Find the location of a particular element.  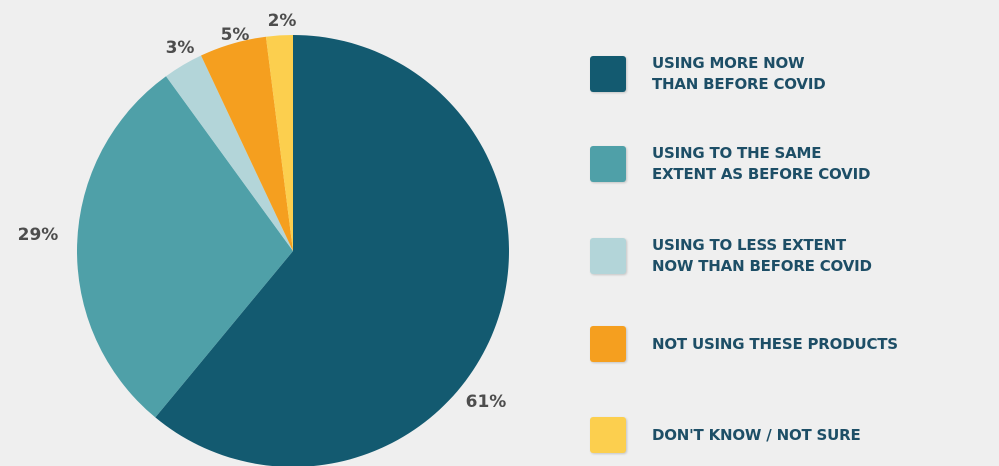

legend-label-using-more: USING MORE NOW THAN BEFORE COVID is located at coordinates (739, 73).